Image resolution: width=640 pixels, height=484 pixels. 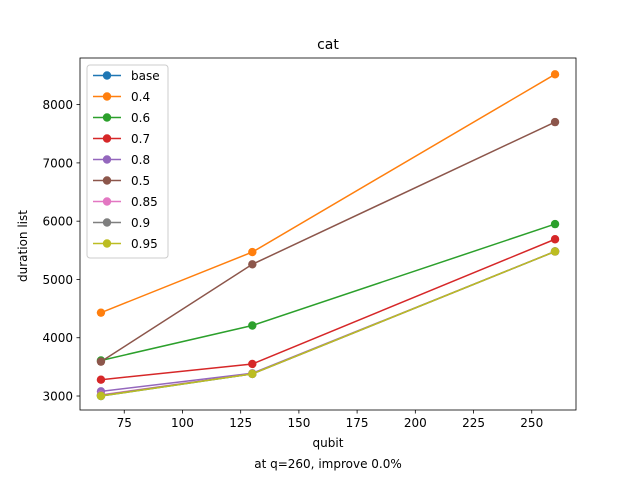 What do you see at coordinates (145, 76) in the screenshot?
I see `legend-label: base` at bounding box center [145, 76].